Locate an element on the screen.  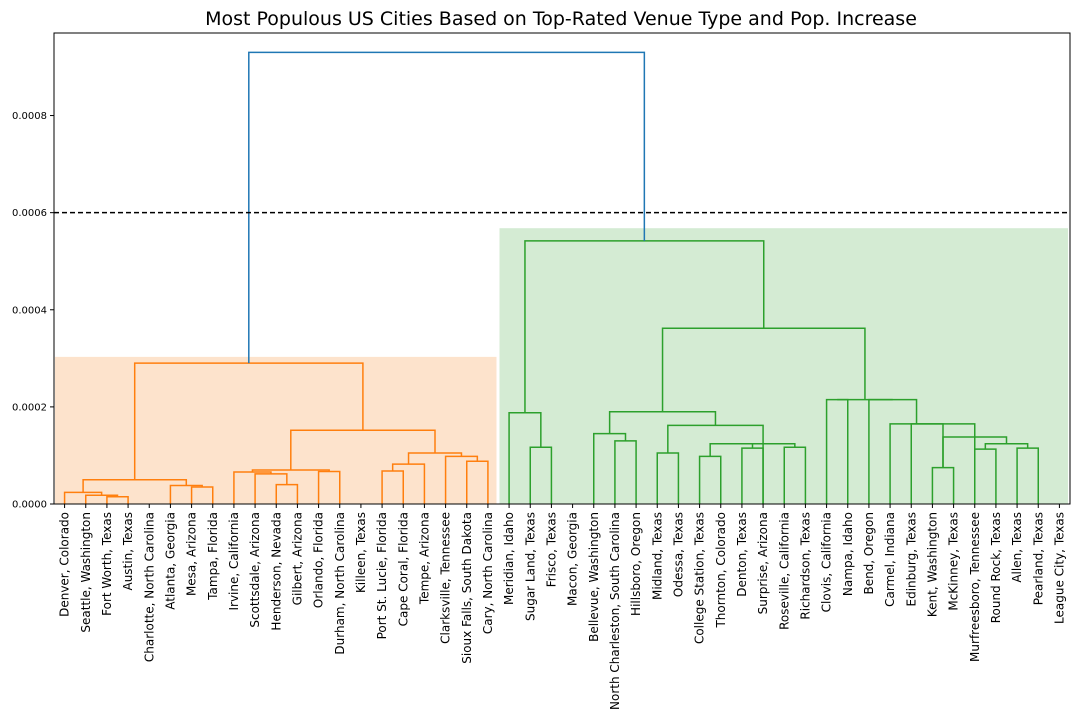
leaf-label: Mesa, Arizona is located at coordinates (192, 554).